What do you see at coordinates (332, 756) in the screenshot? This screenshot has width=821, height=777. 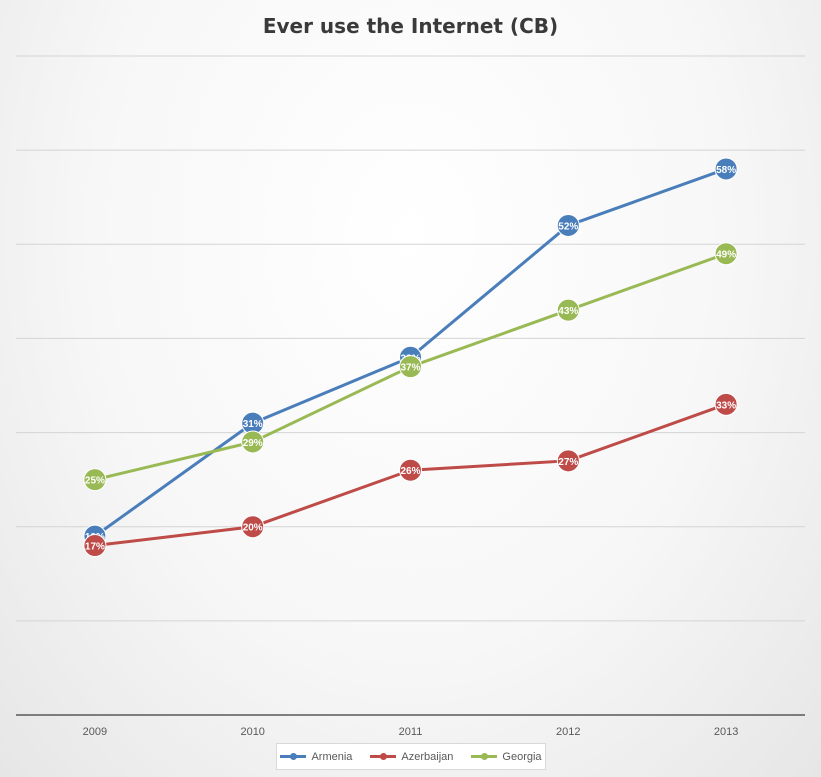 I see `legend-label: Armenia` at bounding box center [332, 756].